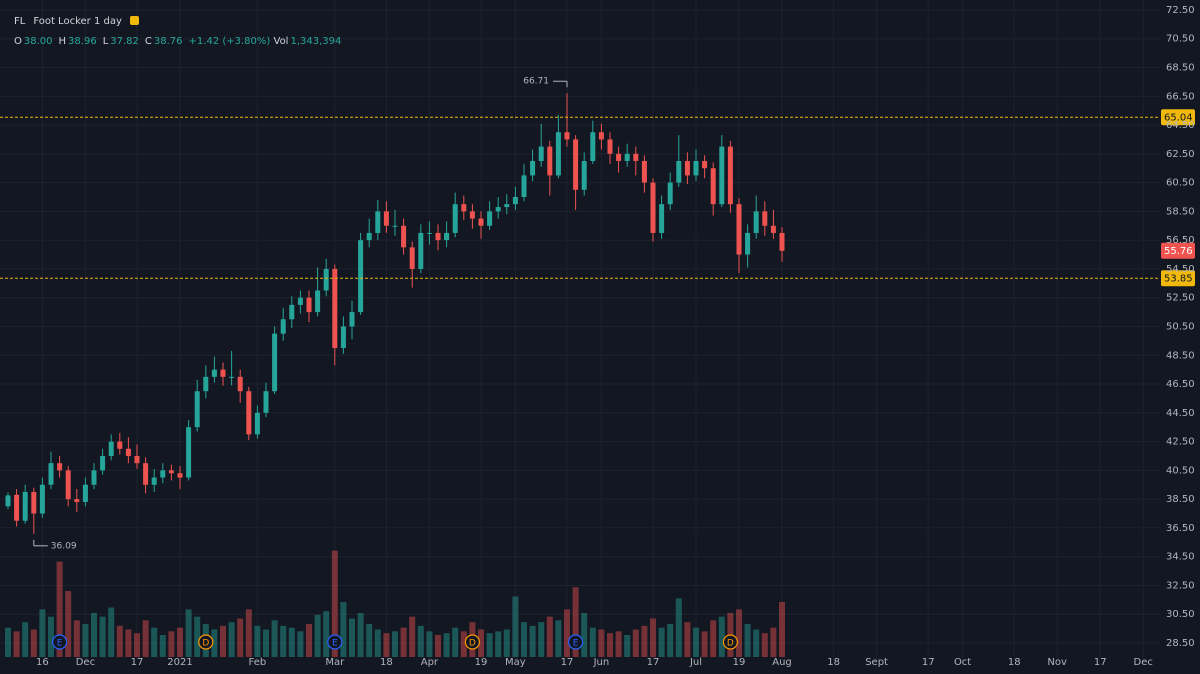  Describe the element at coordinates (1180, 643) in the screenshot. I see `y-tick-label: 28.50` at that location.